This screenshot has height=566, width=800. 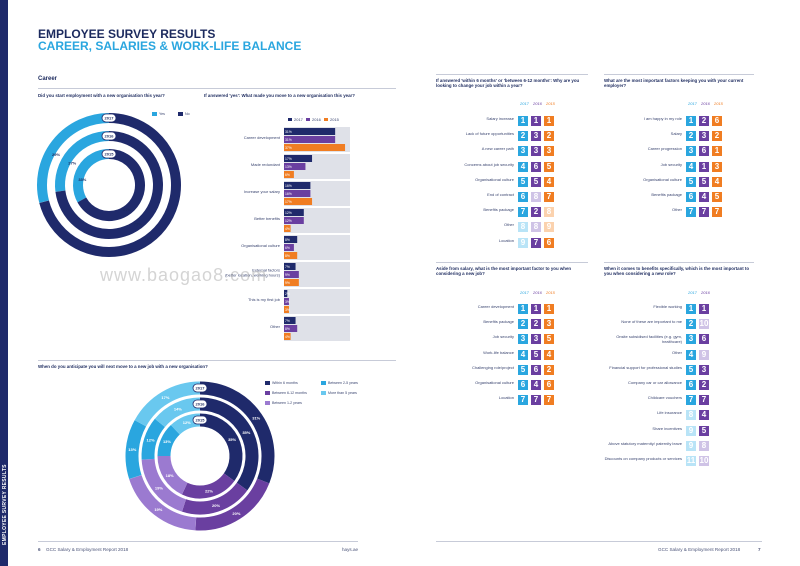 I want to click on ranking-row-label: Other, so click(x=508, y=225).